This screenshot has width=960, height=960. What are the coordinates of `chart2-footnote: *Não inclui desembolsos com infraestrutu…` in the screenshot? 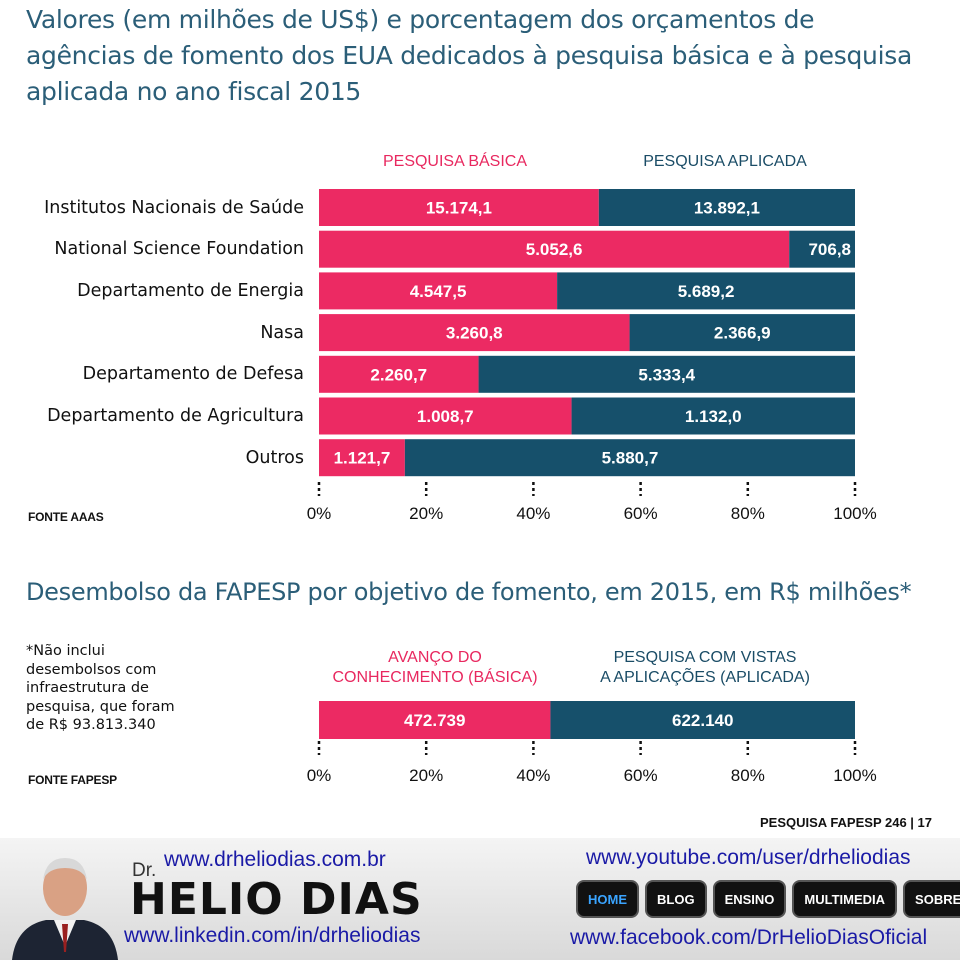 It's located at (116, 688).